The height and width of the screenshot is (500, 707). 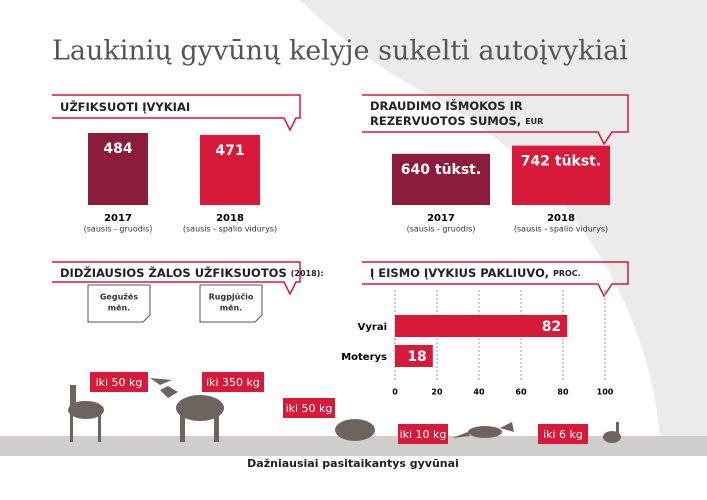 I want to click on weight-label: iki 350 kg, so click(x=233, y=382).